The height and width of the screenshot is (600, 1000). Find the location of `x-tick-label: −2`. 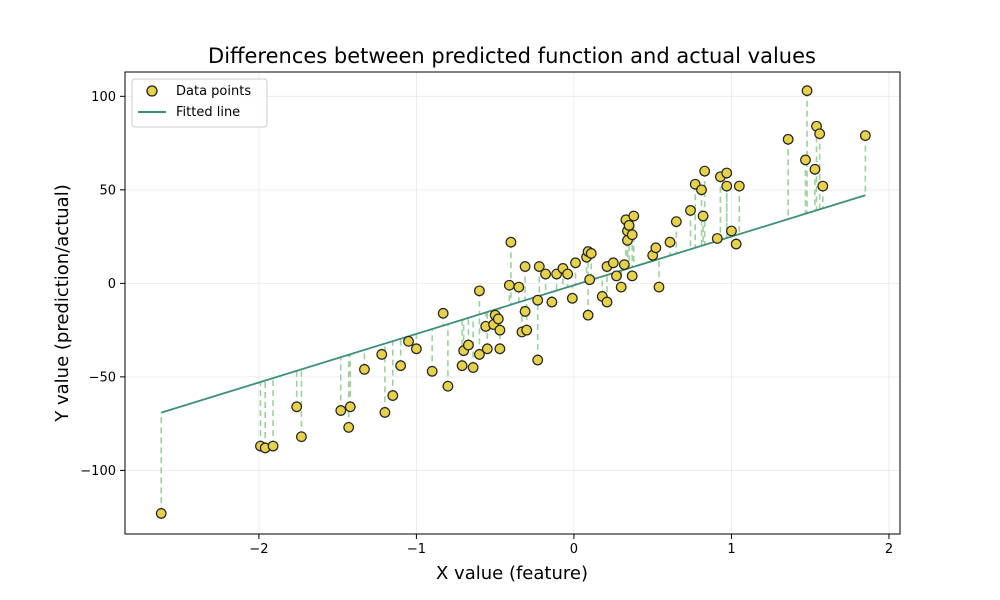

x-tick-label: −2 is located at coordinates (258, 549).